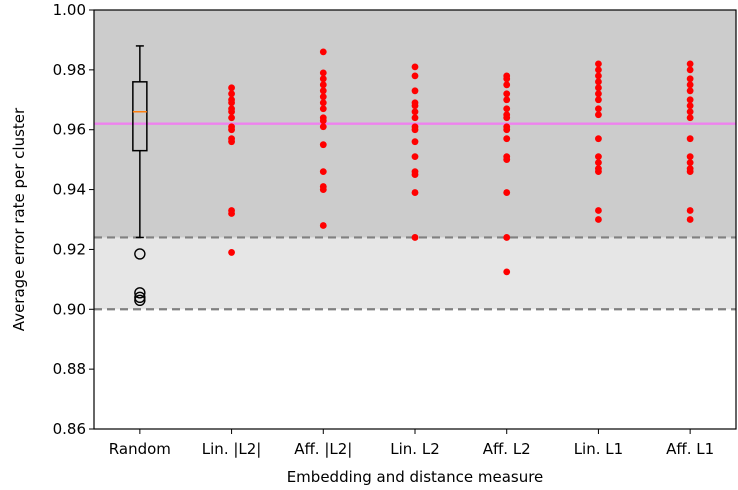  I want to click on x-tick-label-1: Lin. |L2|, so click(232, 449).